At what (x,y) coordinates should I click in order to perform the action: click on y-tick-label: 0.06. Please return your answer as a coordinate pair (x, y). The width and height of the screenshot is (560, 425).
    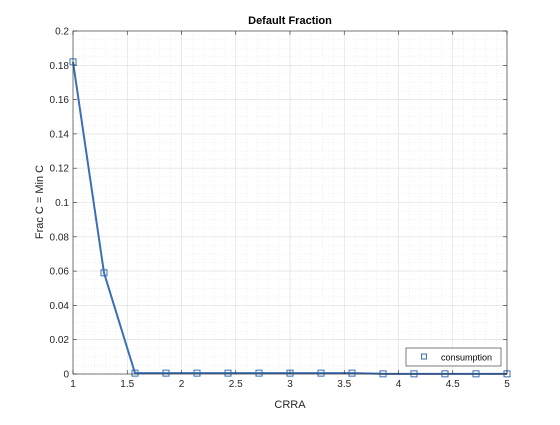
    Looking at the image, I should click on (60, 272).